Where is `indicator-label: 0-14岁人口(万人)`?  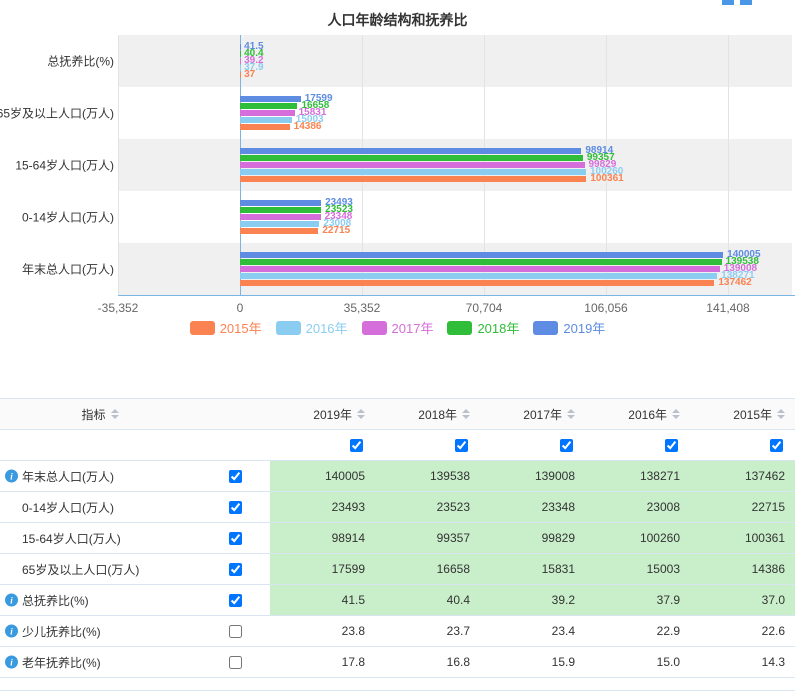
indicator-label: 0-14岁人口(万人) is located at coordinates (68, 507).